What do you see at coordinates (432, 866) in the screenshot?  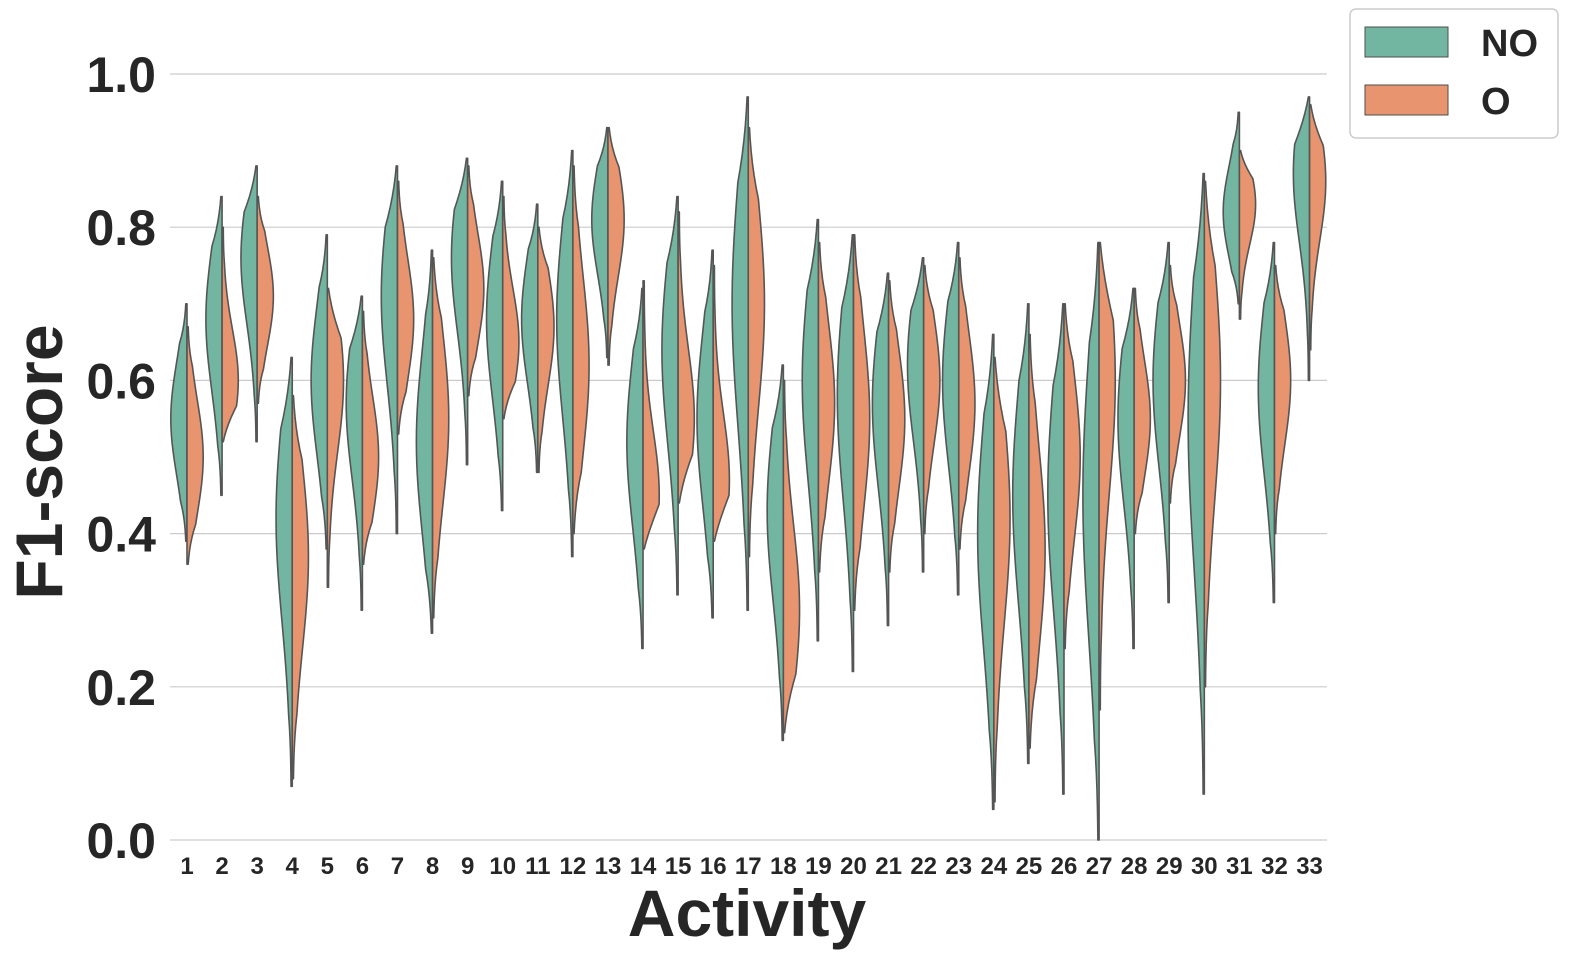 I see `x-tick-label: 8` at bounding box center [432, 866].